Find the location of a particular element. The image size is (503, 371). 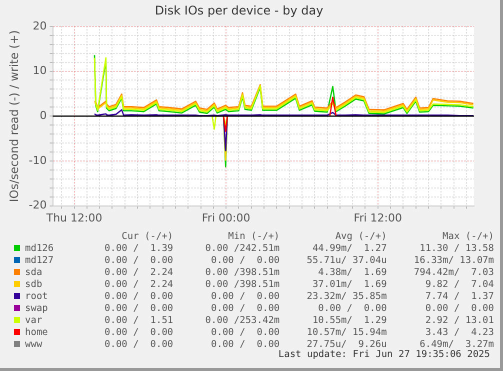

text: 10.57m/ 15.94m is located at coordinates (347, 332).